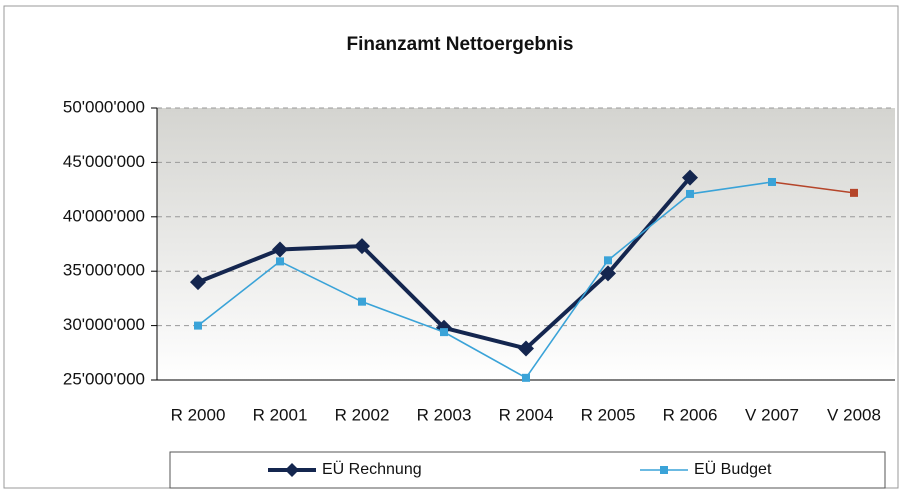 This screenshot has width=901, height=491. What do you see at coordinates (104, 324) in the screenshot?
I see `y-tick-label: 30'000'000` at bounding box center [104, 324].